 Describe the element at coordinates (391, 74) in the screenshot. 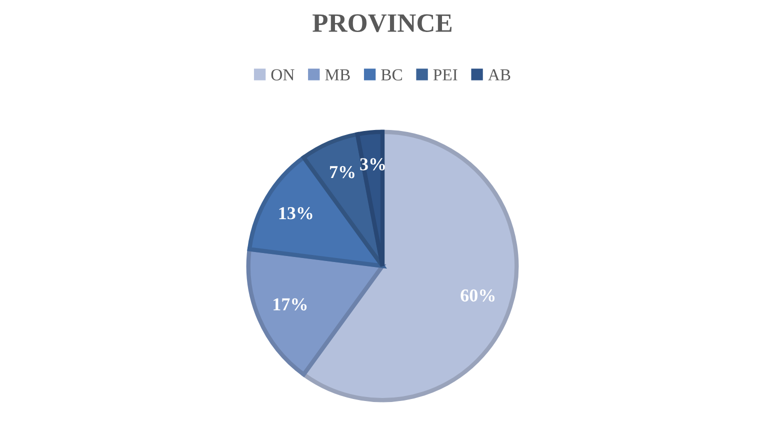

I see `legend-label: BC` at that location.